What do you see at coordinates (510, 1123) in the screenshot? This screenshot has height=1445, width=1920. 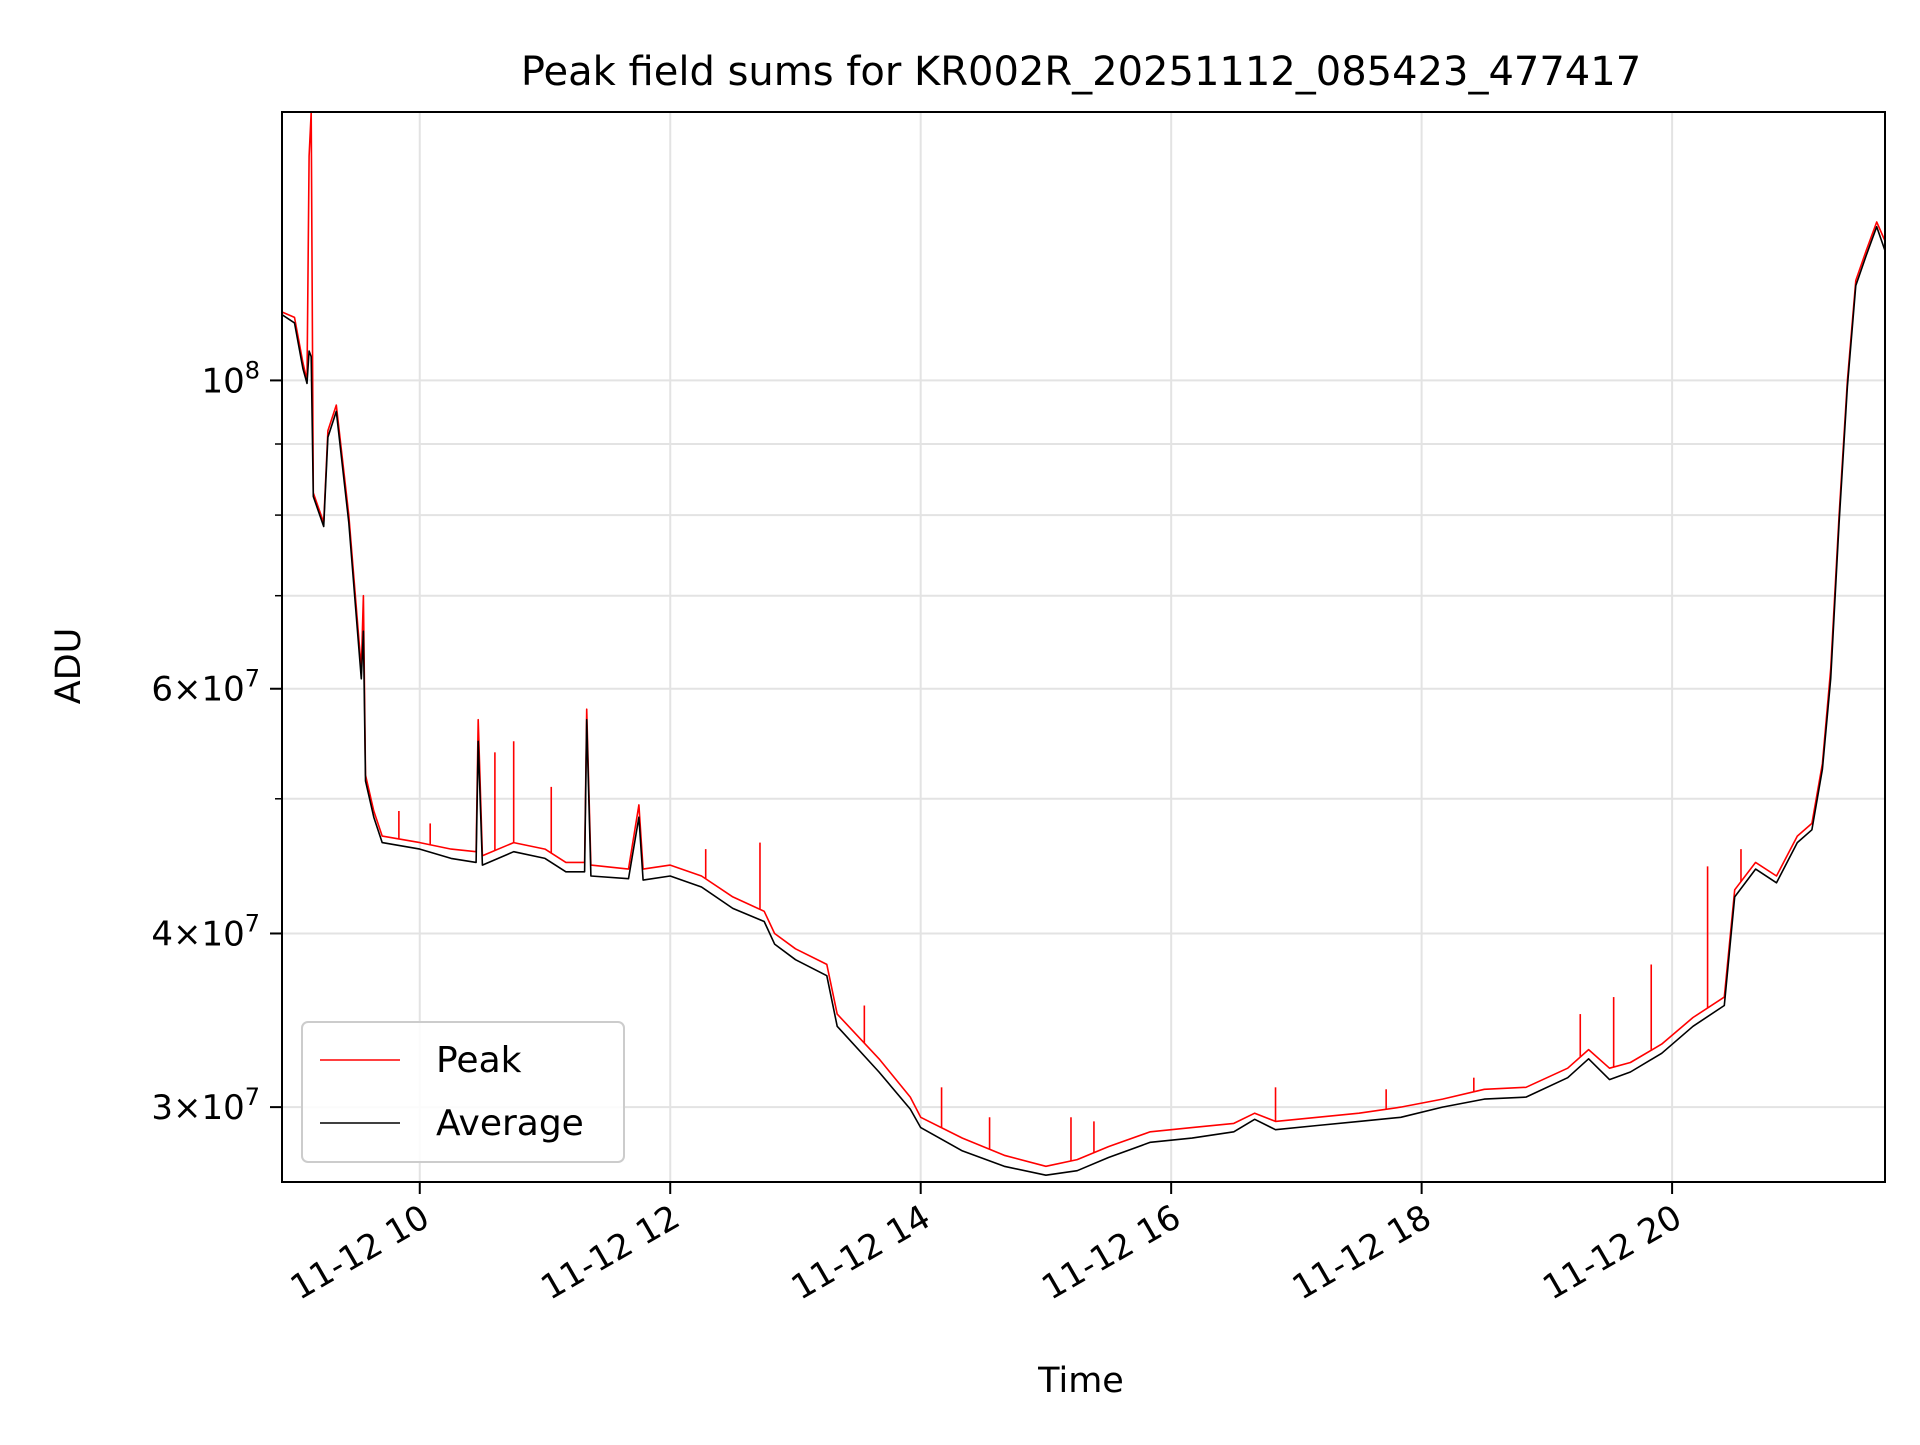 I see `legend-label-average: Average` at bounding box center [510, 1123].